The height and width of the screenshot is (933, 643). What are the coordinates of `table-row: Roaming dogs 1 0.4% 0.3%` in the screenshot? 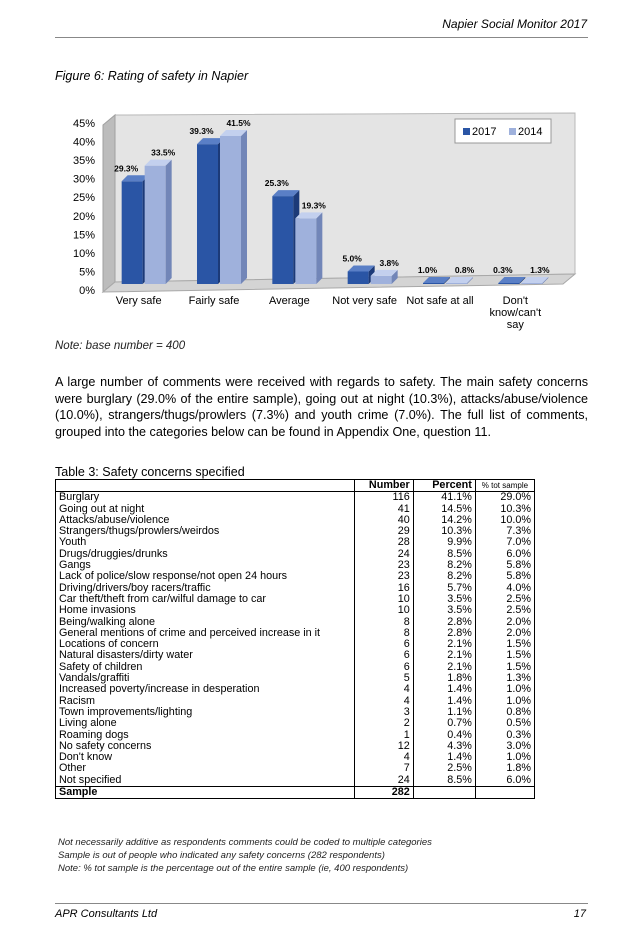 It's located at (295, 735).